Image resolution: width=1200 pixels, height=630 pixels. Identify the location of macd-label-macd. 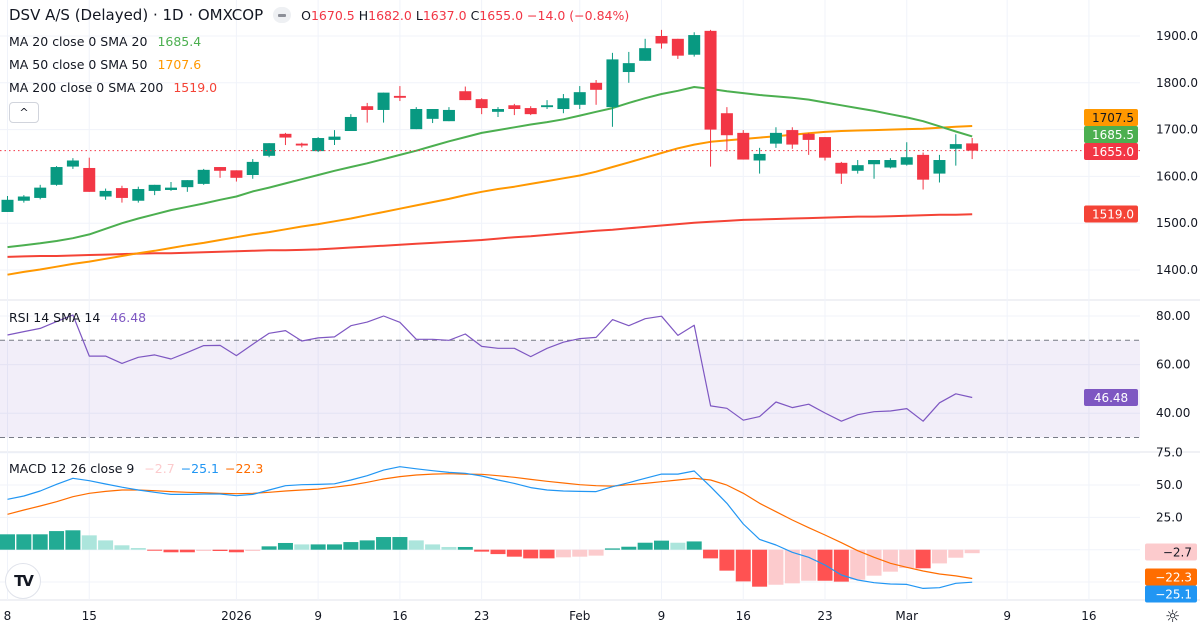
(1171, 594).